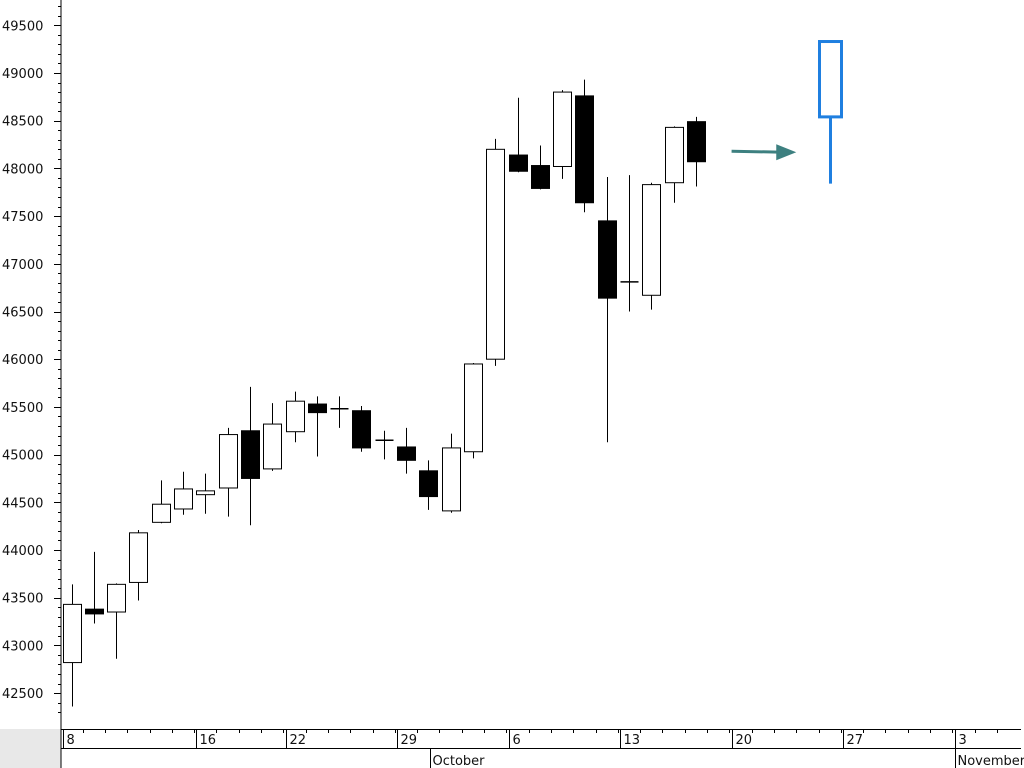  What do you see at coordinates (22, 74) in the screenshot?
I see `y-tick-label: 49000` at bounding box center [22, 74].